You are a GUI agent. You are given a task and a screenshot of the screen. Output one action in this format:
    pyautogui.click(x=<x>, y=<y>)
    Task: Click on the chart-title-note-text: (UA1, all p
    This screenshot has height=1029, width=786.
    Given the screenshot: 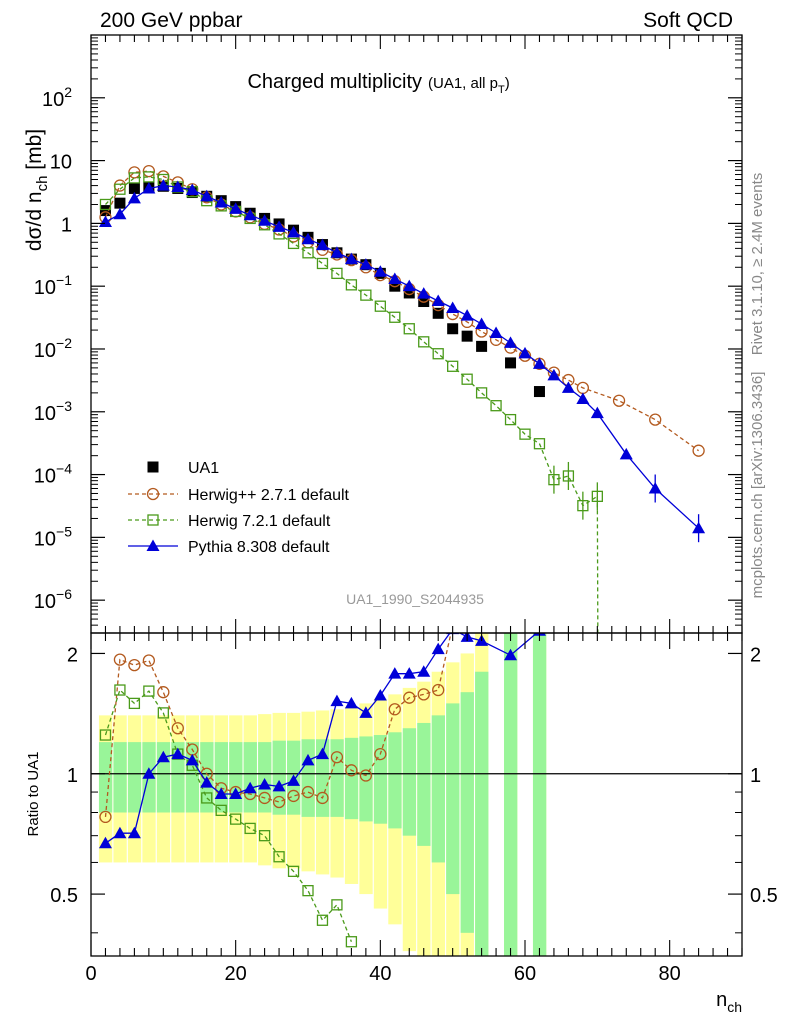 What is the action you would take?
    pyautogui.click(x=463, y=83)
    